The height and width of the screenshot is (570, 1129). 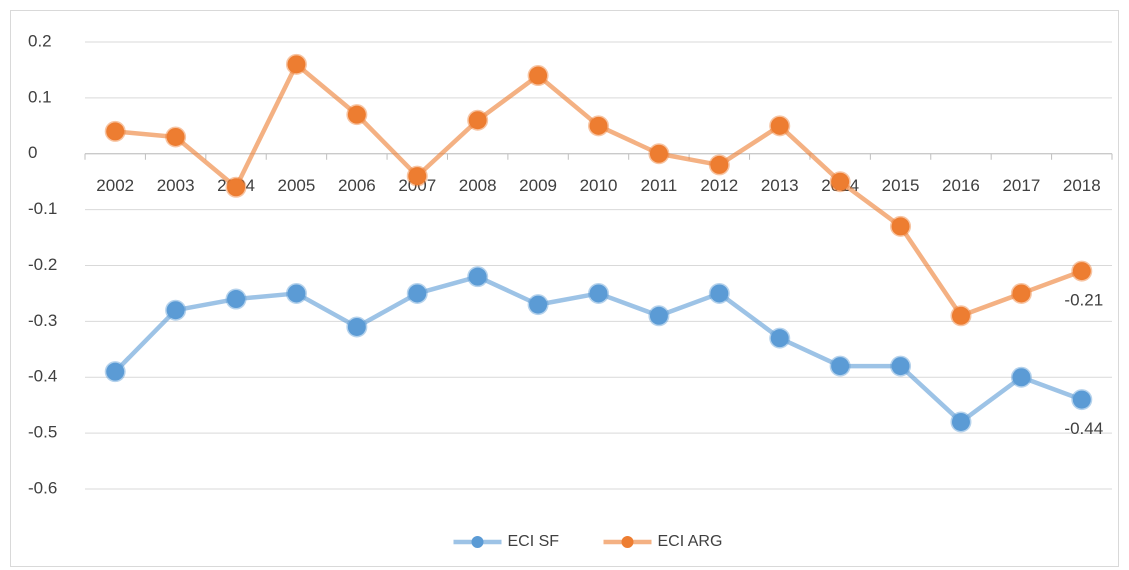 What do you see at coordinates (40, 40) in the screenshot?
I see `y-tick-label: 0.2` at bounding box center [40, 40].